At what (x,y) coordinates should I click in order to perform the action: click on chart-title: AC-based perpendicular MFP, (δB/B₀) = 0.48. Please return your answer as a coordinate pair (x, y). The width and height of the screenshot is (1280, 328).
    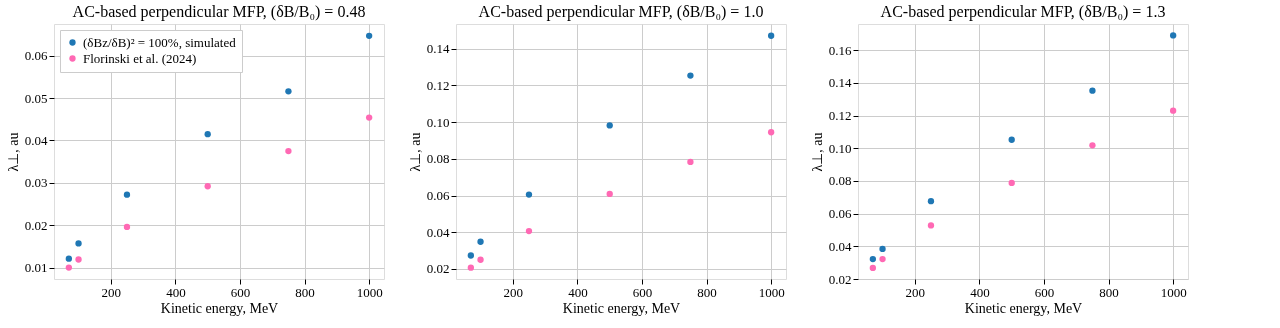
    Looking at the image, I should click on (219, 12).